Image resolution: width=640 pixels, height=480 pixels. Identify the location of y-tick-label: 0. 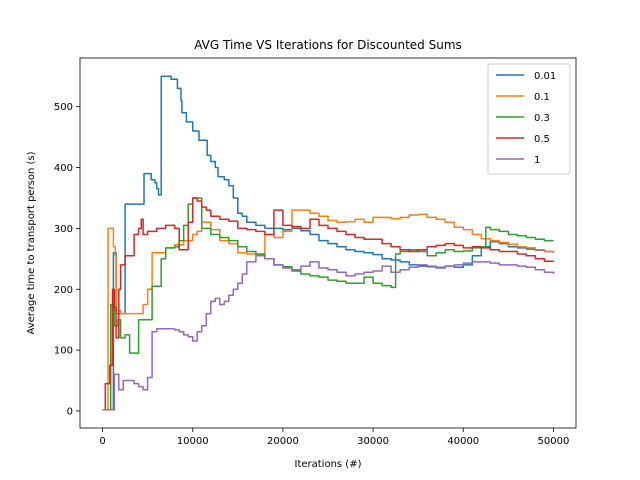
(70, 411).